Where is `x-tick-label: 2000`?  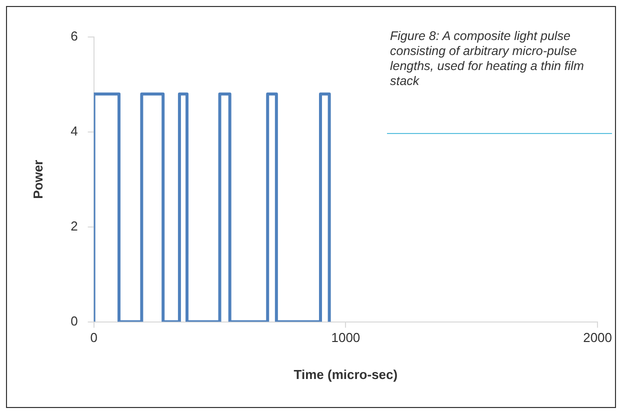
x-tick-label: 2000 is located at coordinates (597, 338).